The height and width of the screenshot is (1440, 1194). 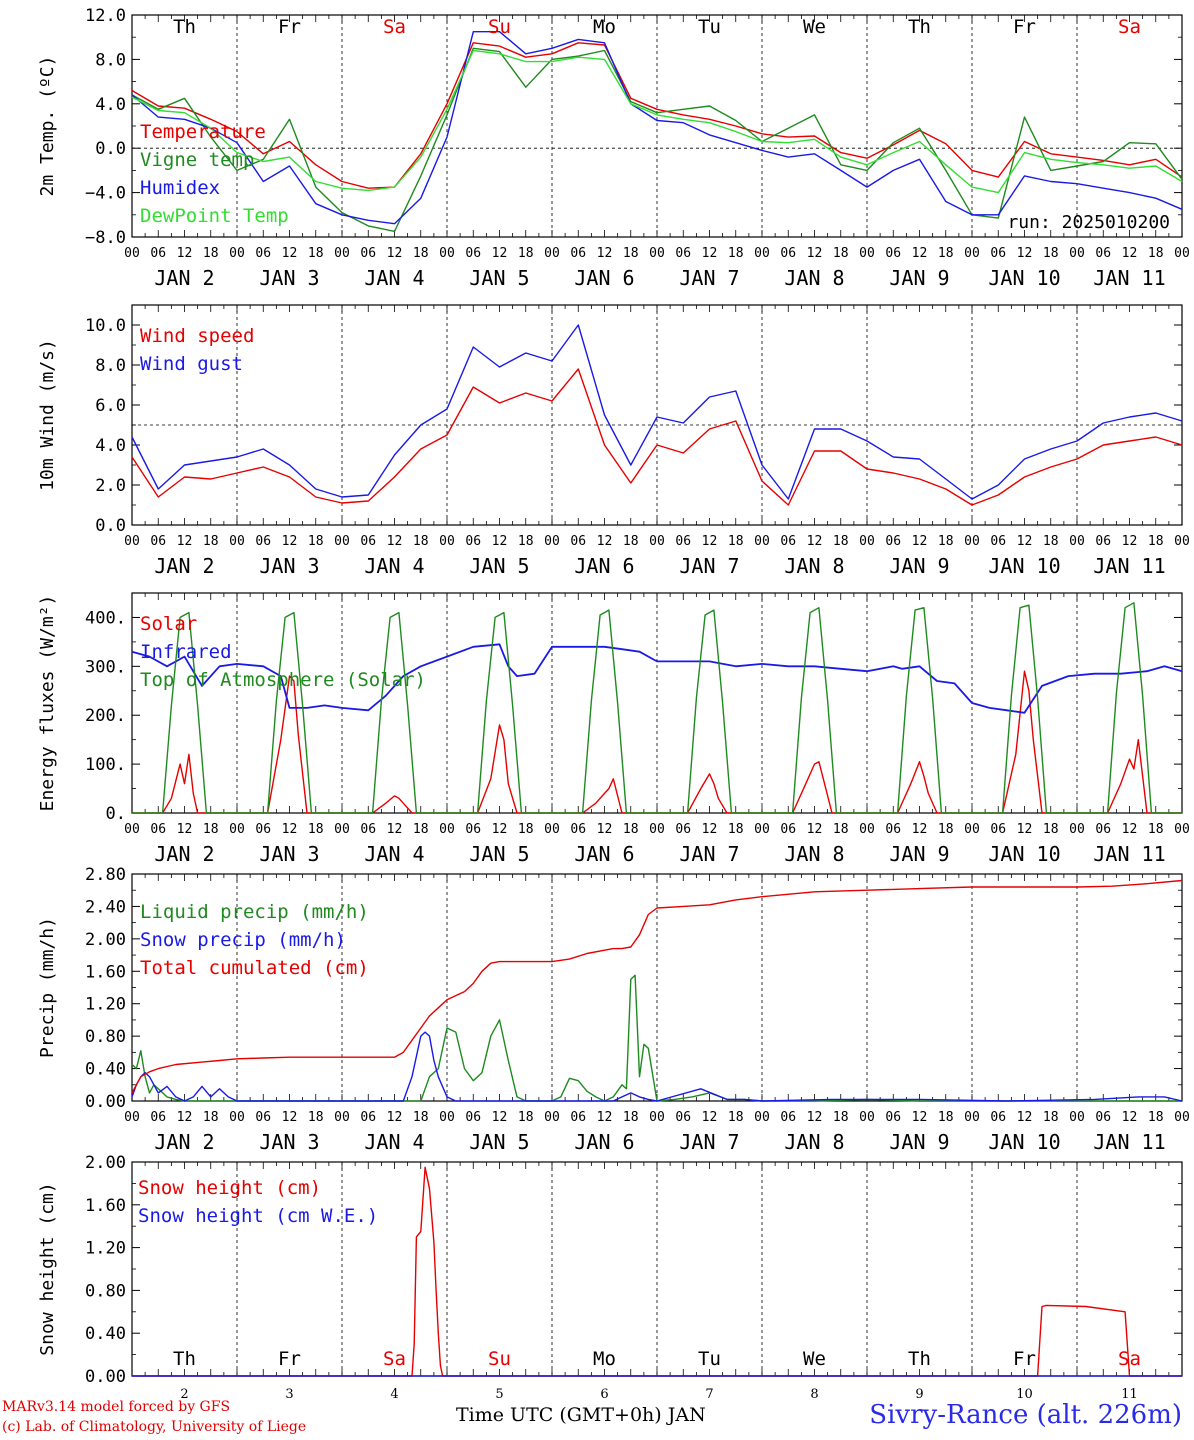 I want to click on y-tick-label: 0.40, so click(x=105, y=1334).